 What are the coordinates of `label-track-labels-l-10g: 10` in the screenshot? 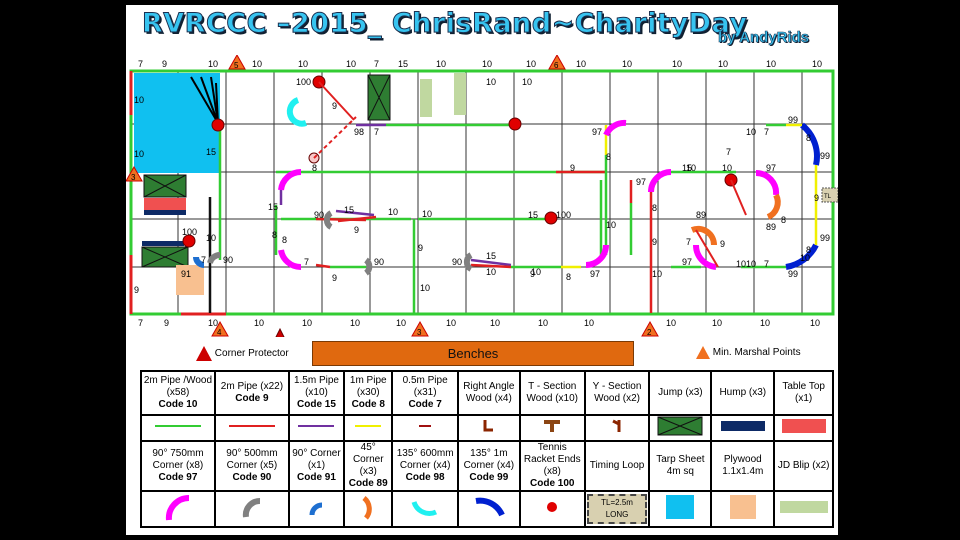 It's located at (611, 225).